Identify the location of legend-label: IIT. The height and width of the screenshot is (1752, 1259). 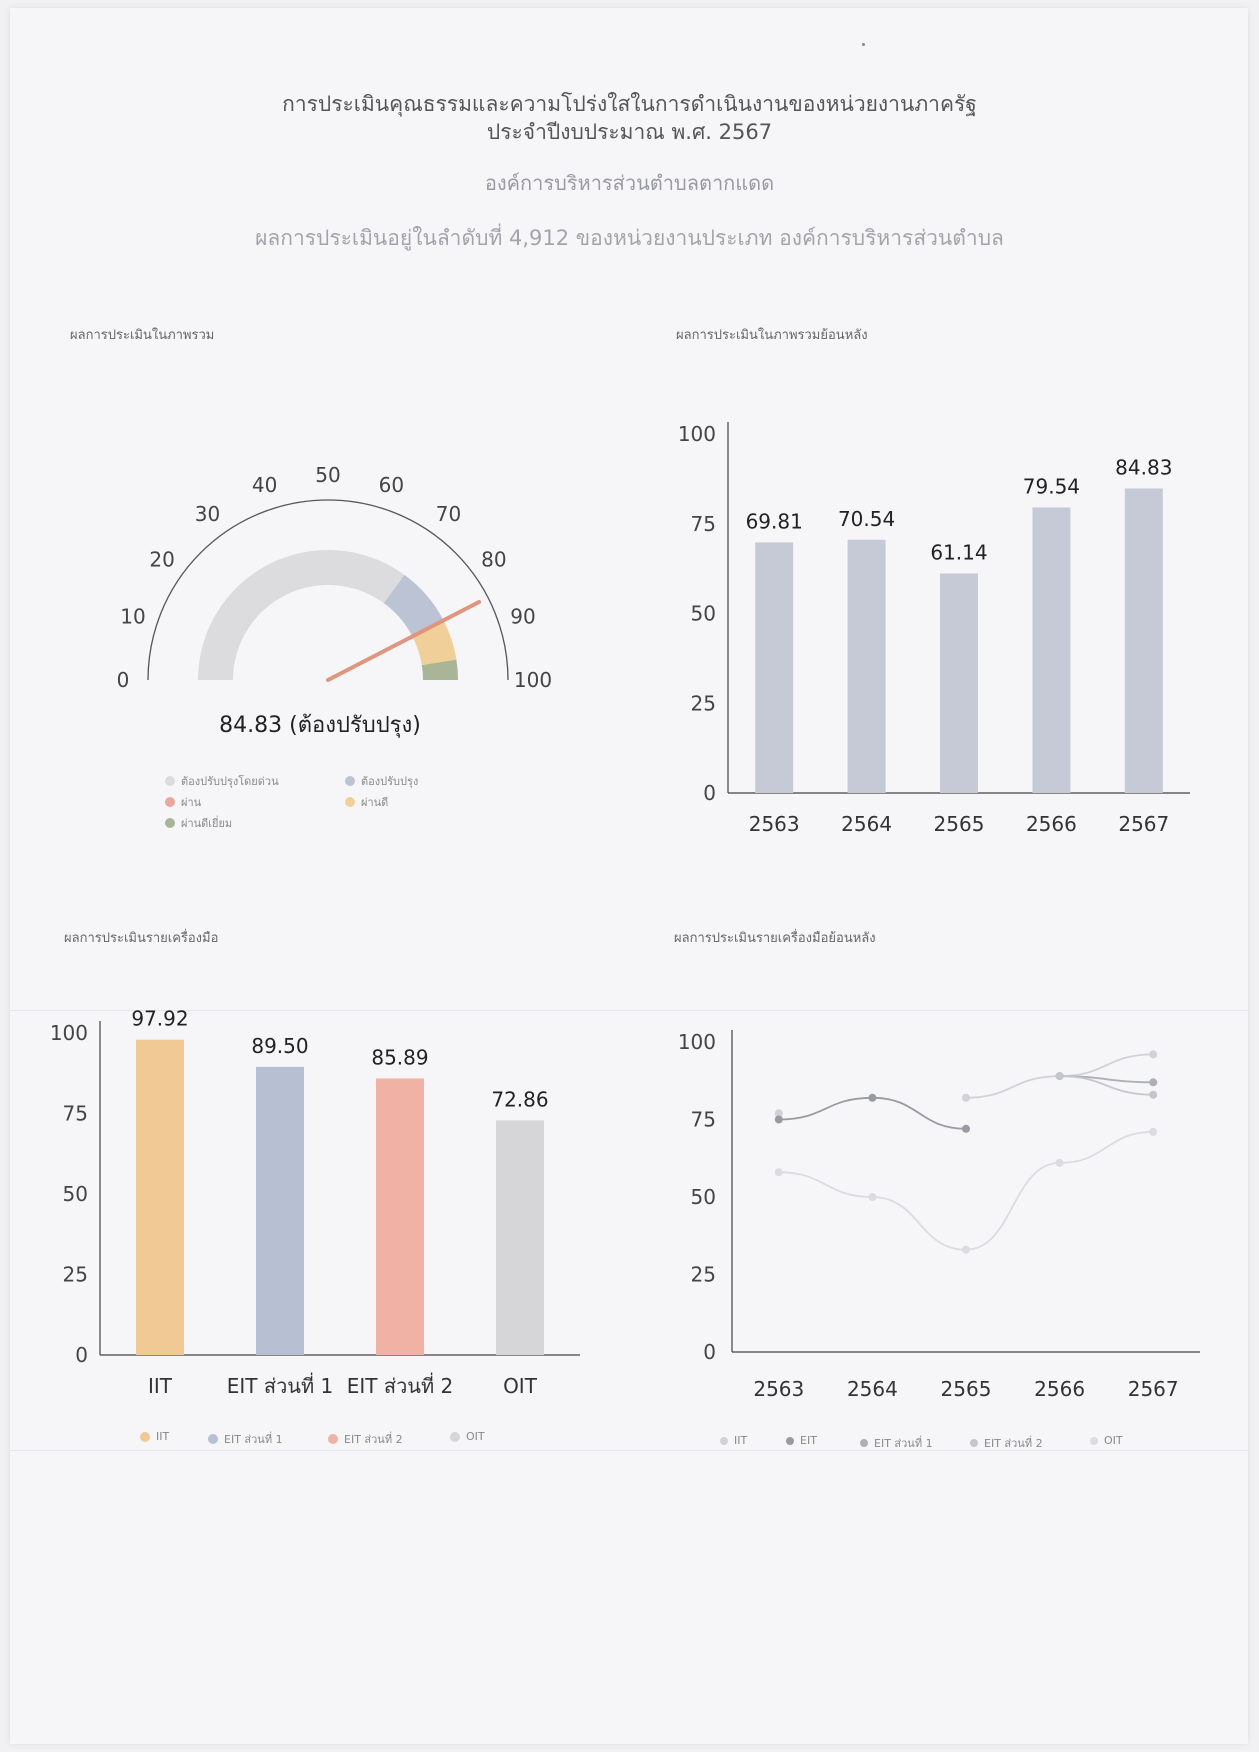
(741, 1440).